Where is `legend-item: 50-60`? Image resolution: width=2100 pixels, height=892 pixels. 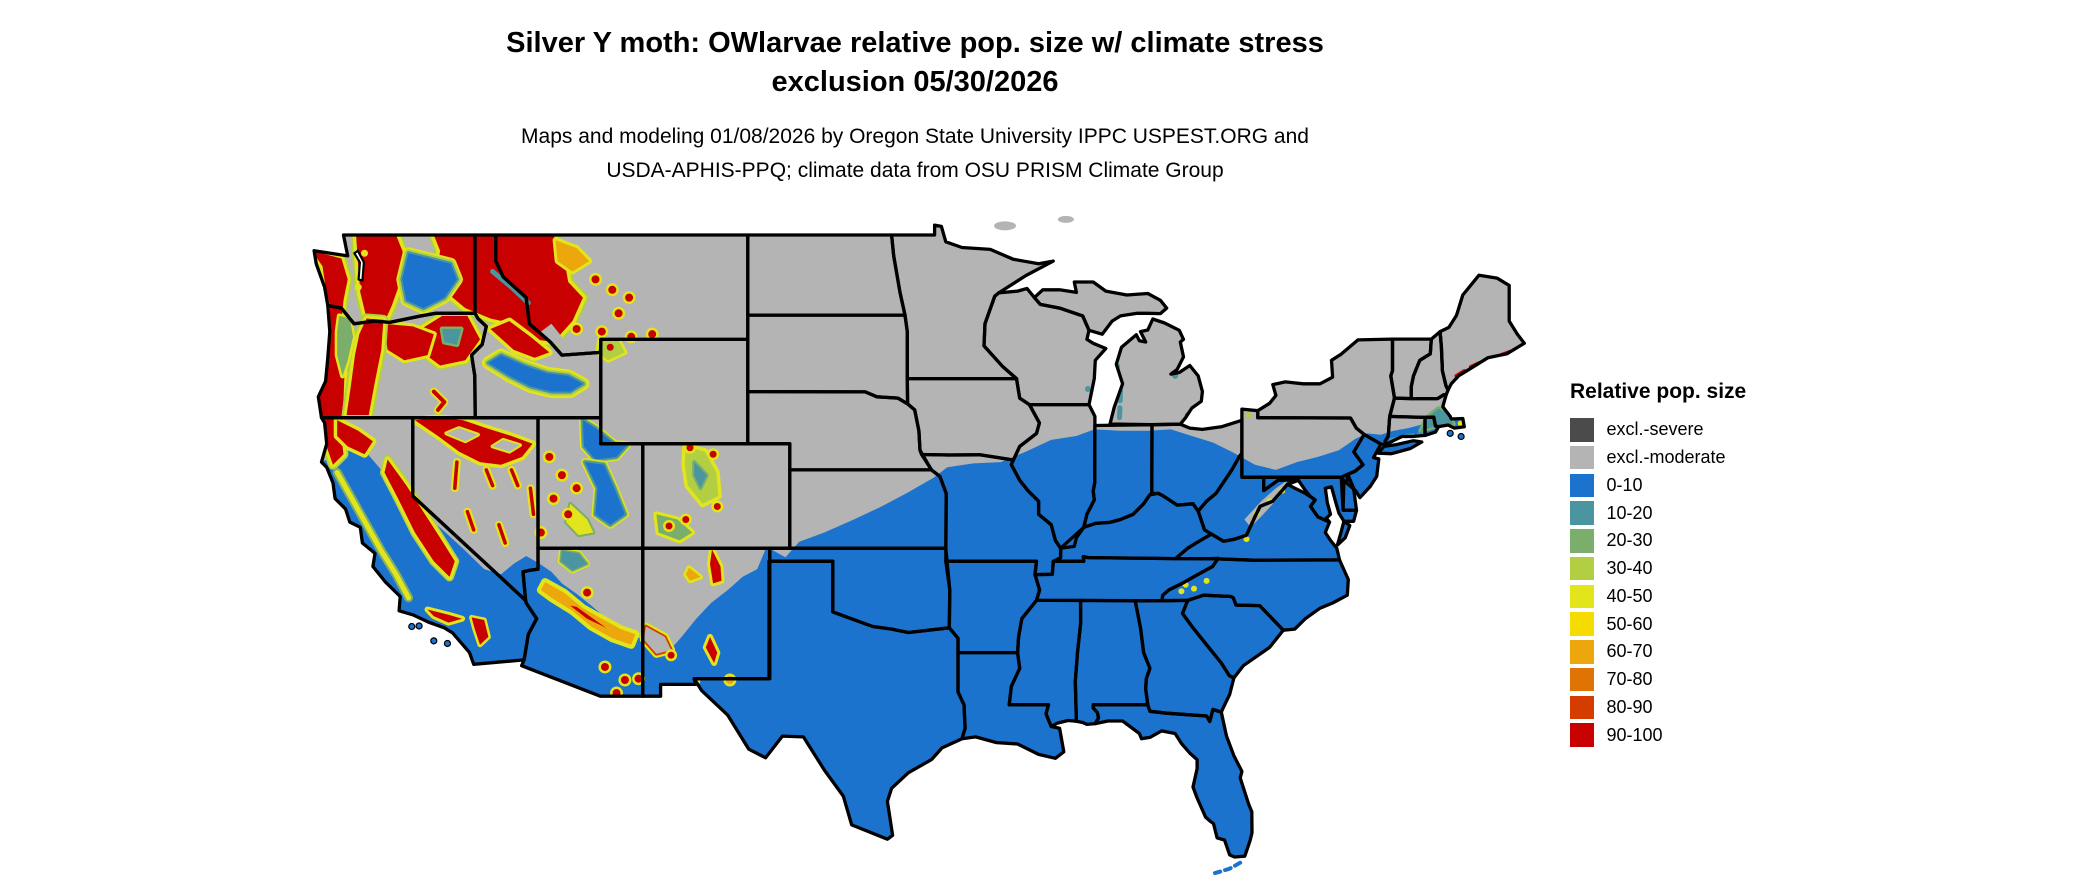
legend-item: 50-60 is located at coordinates (1658, 624).